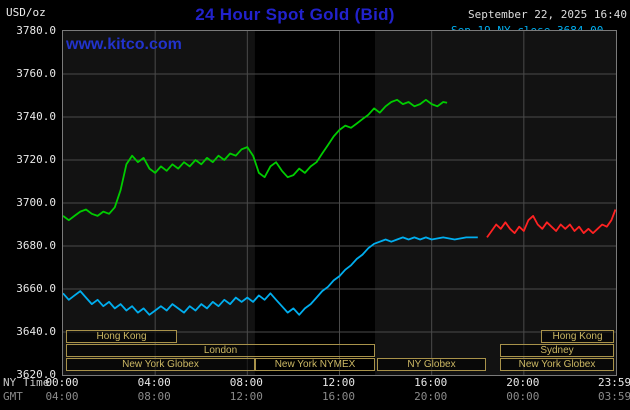 The height and width of the screenshot is (410, 630). Describe the element at coordinates (36, 159) in the screenshot. I see `y-tick-3720: 3720.0` at that location.